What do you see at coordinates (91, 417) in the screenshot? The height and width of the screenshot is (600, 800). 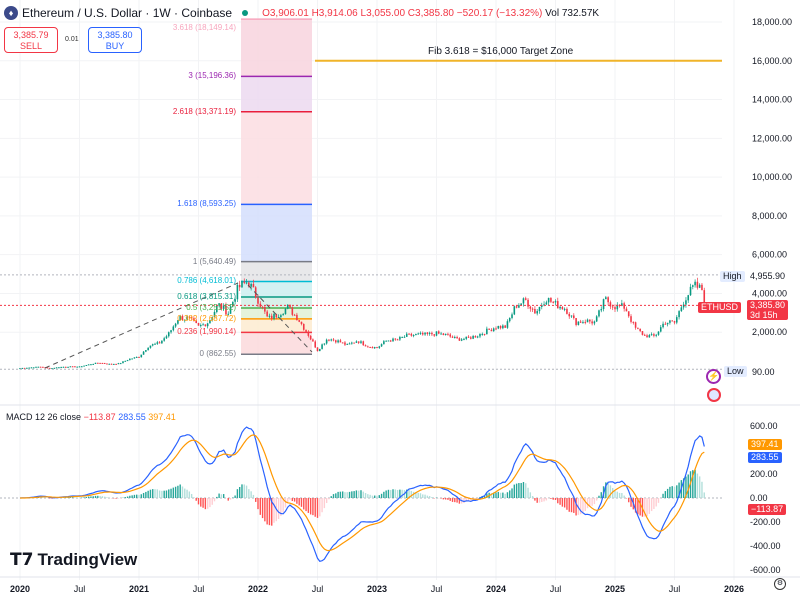 I see `macd-legend: MACD 12 26 close −113.87 283.55 397.41` at bounding box center [91, 417].